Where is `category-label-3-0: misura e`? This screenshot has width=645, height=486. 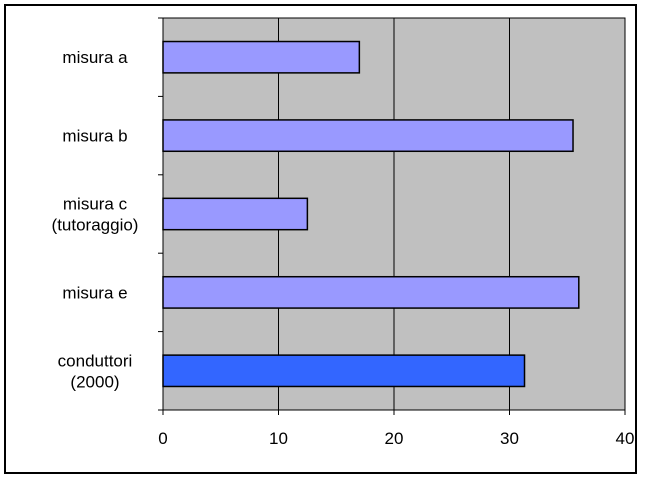 category-label-3-0: misura e is located at coordinates (94, 292).